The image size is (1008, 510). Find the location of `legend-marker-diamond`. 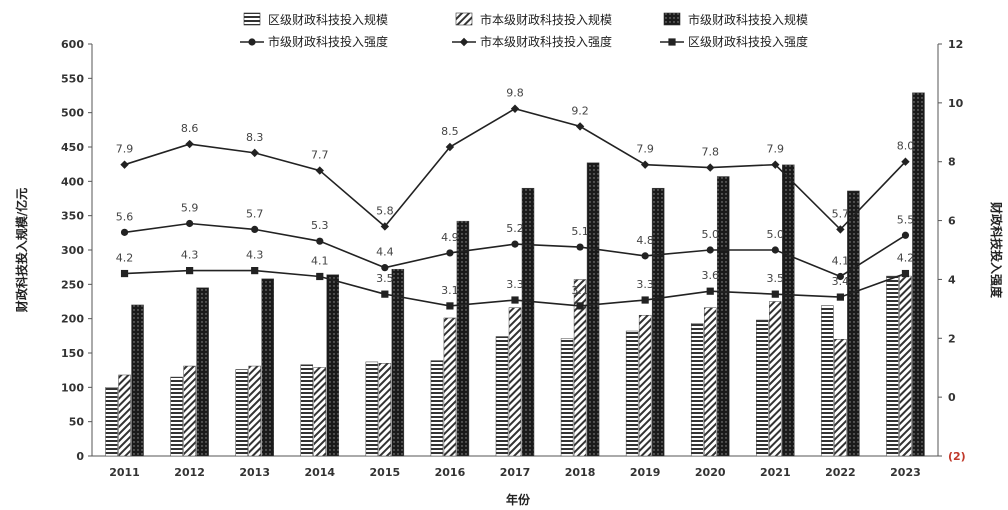

legend-marker-diamond is located at coordinates (464, 42).